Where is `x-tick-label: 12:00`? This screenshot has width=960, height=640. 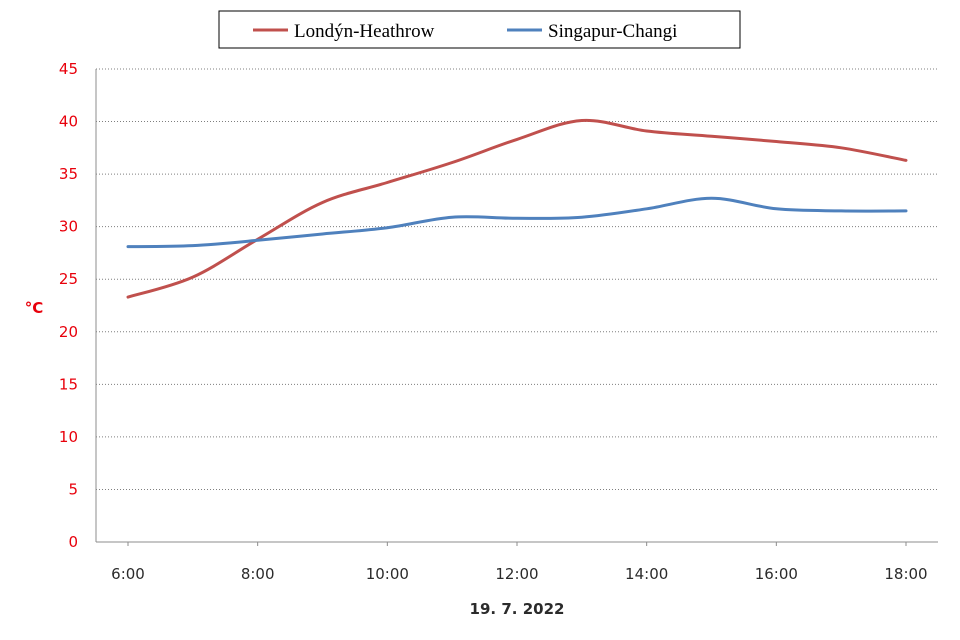 x-tick-label: 12:00 is located at coordinates (516, 574).